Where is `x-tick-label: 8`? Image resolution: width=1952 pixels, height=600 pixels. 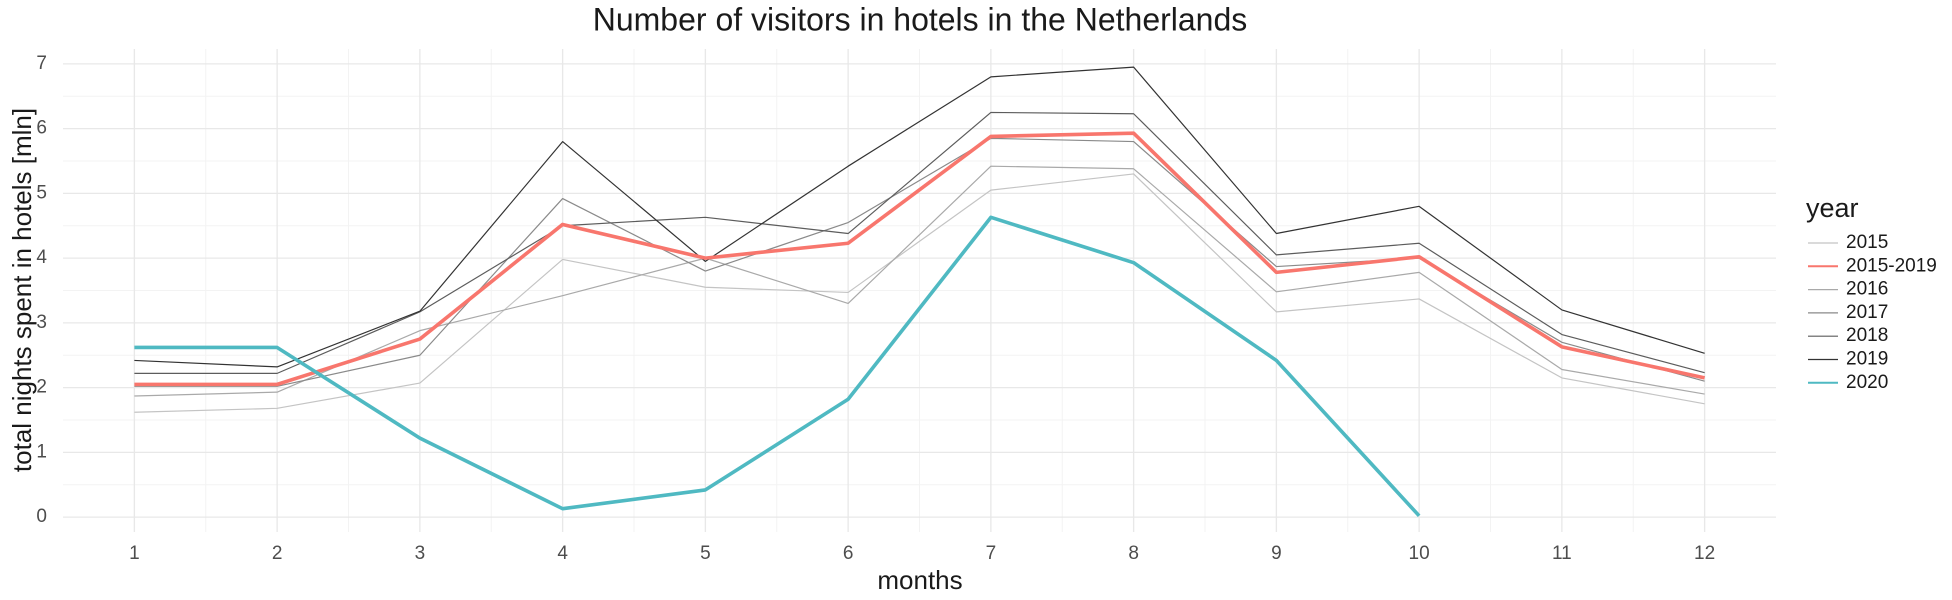
x-tick-label: 8 is located at coordinates (1133, 553).